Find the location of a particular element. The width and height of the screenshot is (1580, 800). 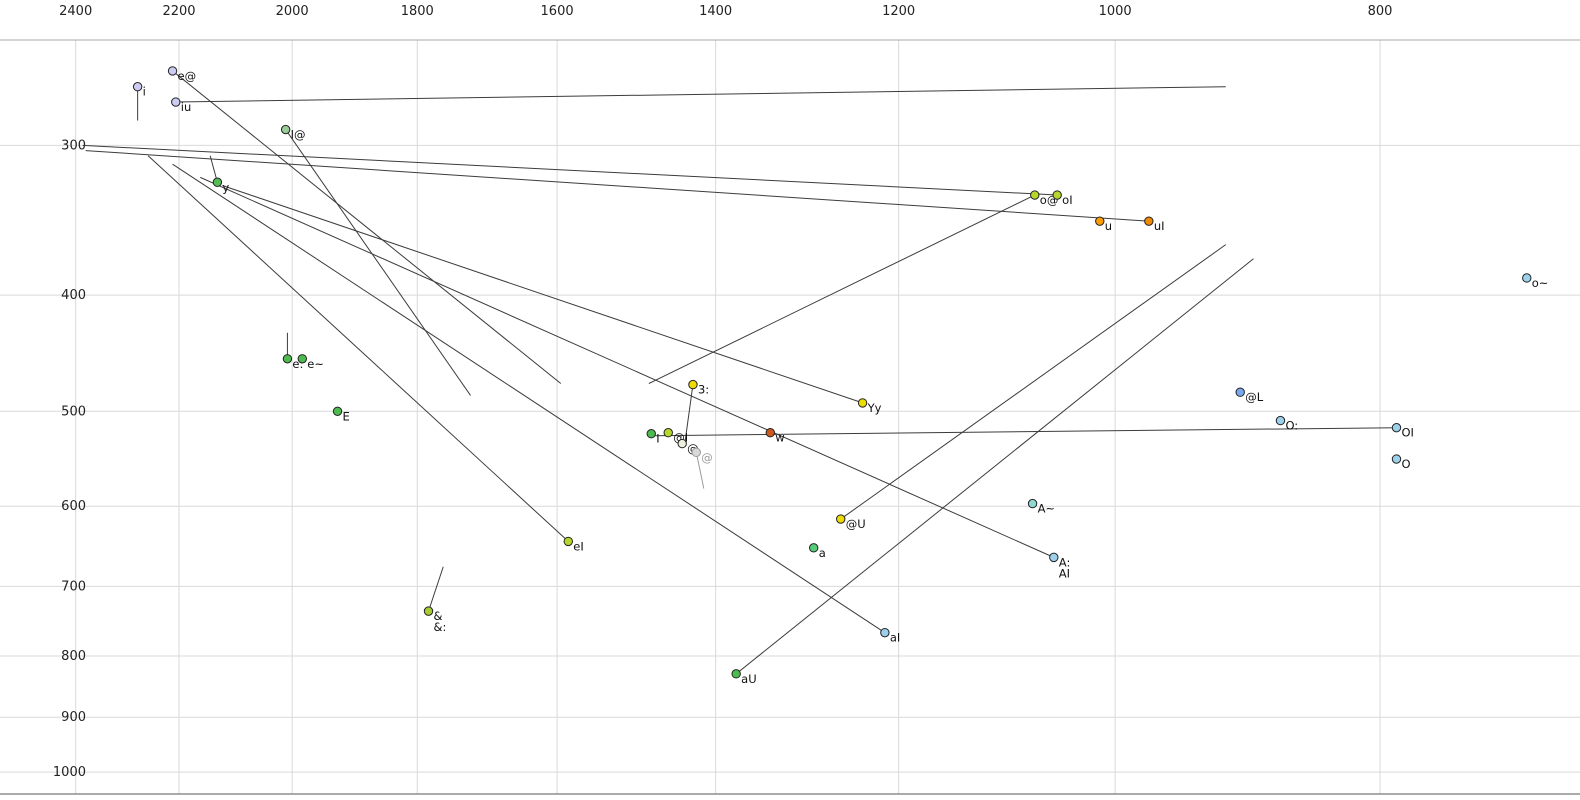

vowel-point-@ is located at coordinates (682, 443).